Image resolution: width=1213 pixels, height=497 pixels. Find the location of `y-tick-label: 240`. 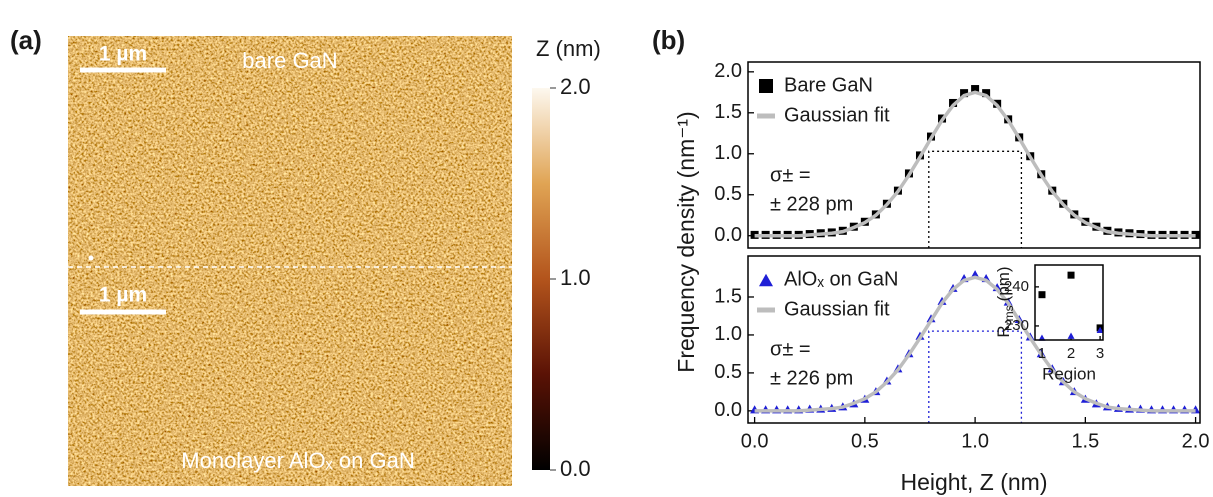

y-tick-label: 240 is located at coordinates (1016, 286).